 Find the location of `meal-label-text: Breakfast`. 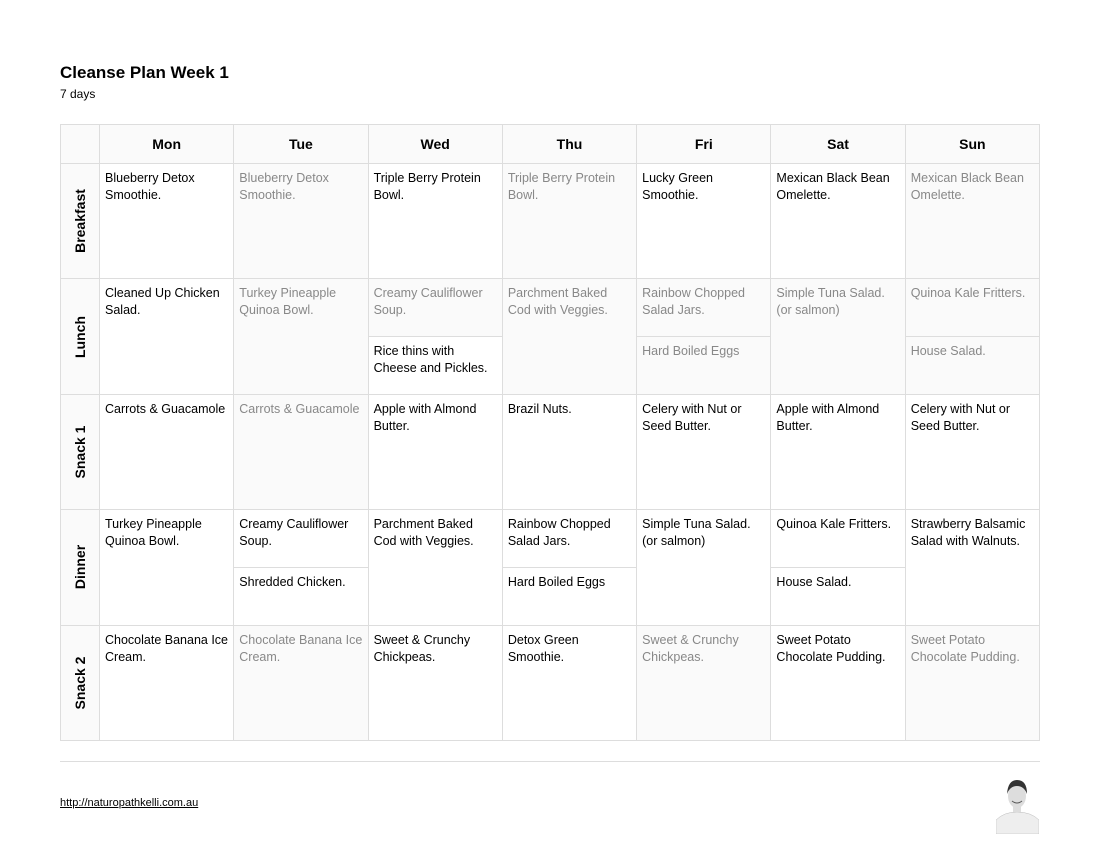

meal-label-text: Breakfast is located at coordinates (80, 221).